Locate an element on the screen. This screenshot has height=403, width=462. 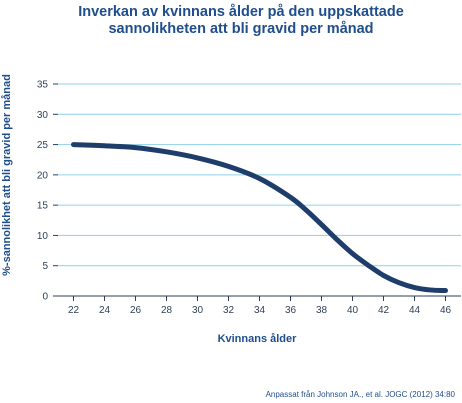
y-tick-label-25: 25 is located at coordinates (43, 145).